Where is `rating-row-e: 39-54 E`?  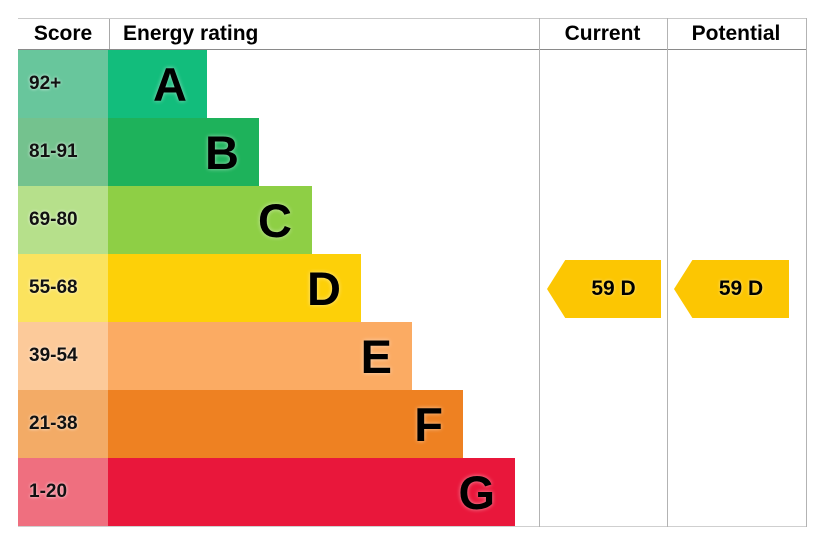
rating-row-e: 39-54 E is located at coordinates (278, 356).